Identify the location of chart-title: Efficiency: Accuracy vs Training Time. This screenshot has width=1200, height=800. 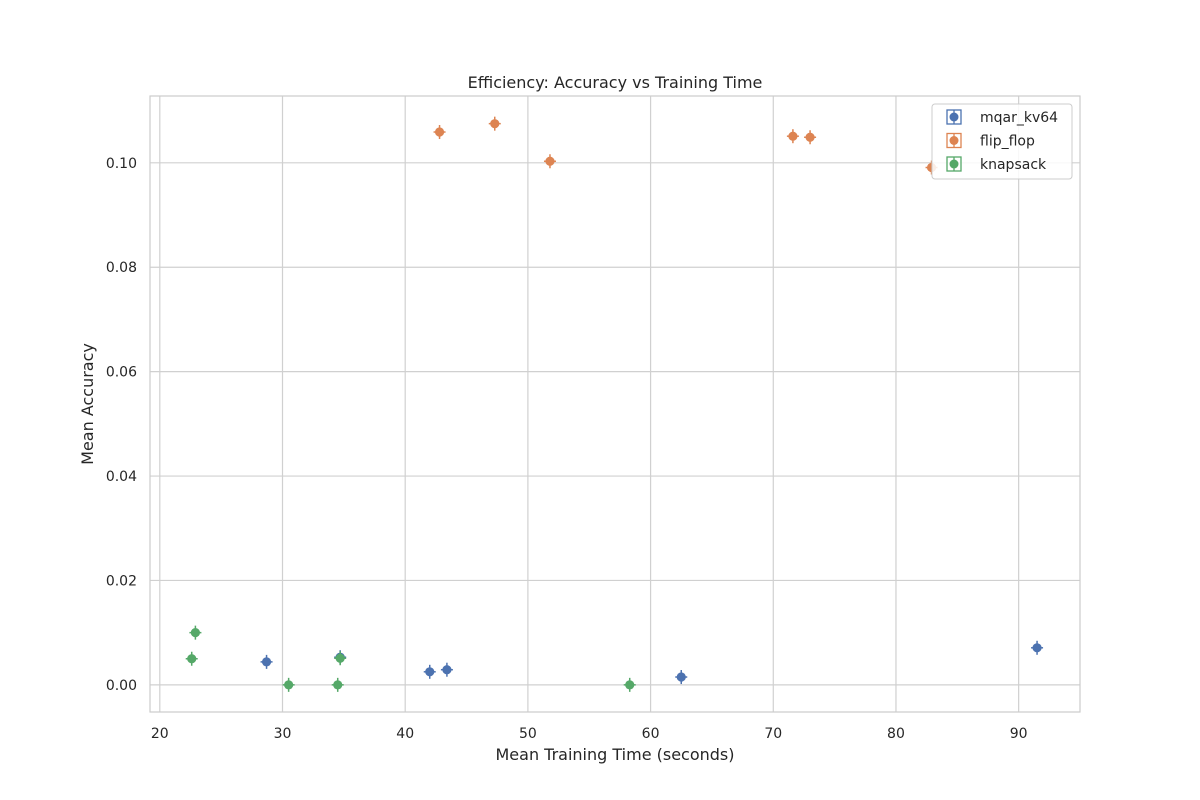
(615, 82).